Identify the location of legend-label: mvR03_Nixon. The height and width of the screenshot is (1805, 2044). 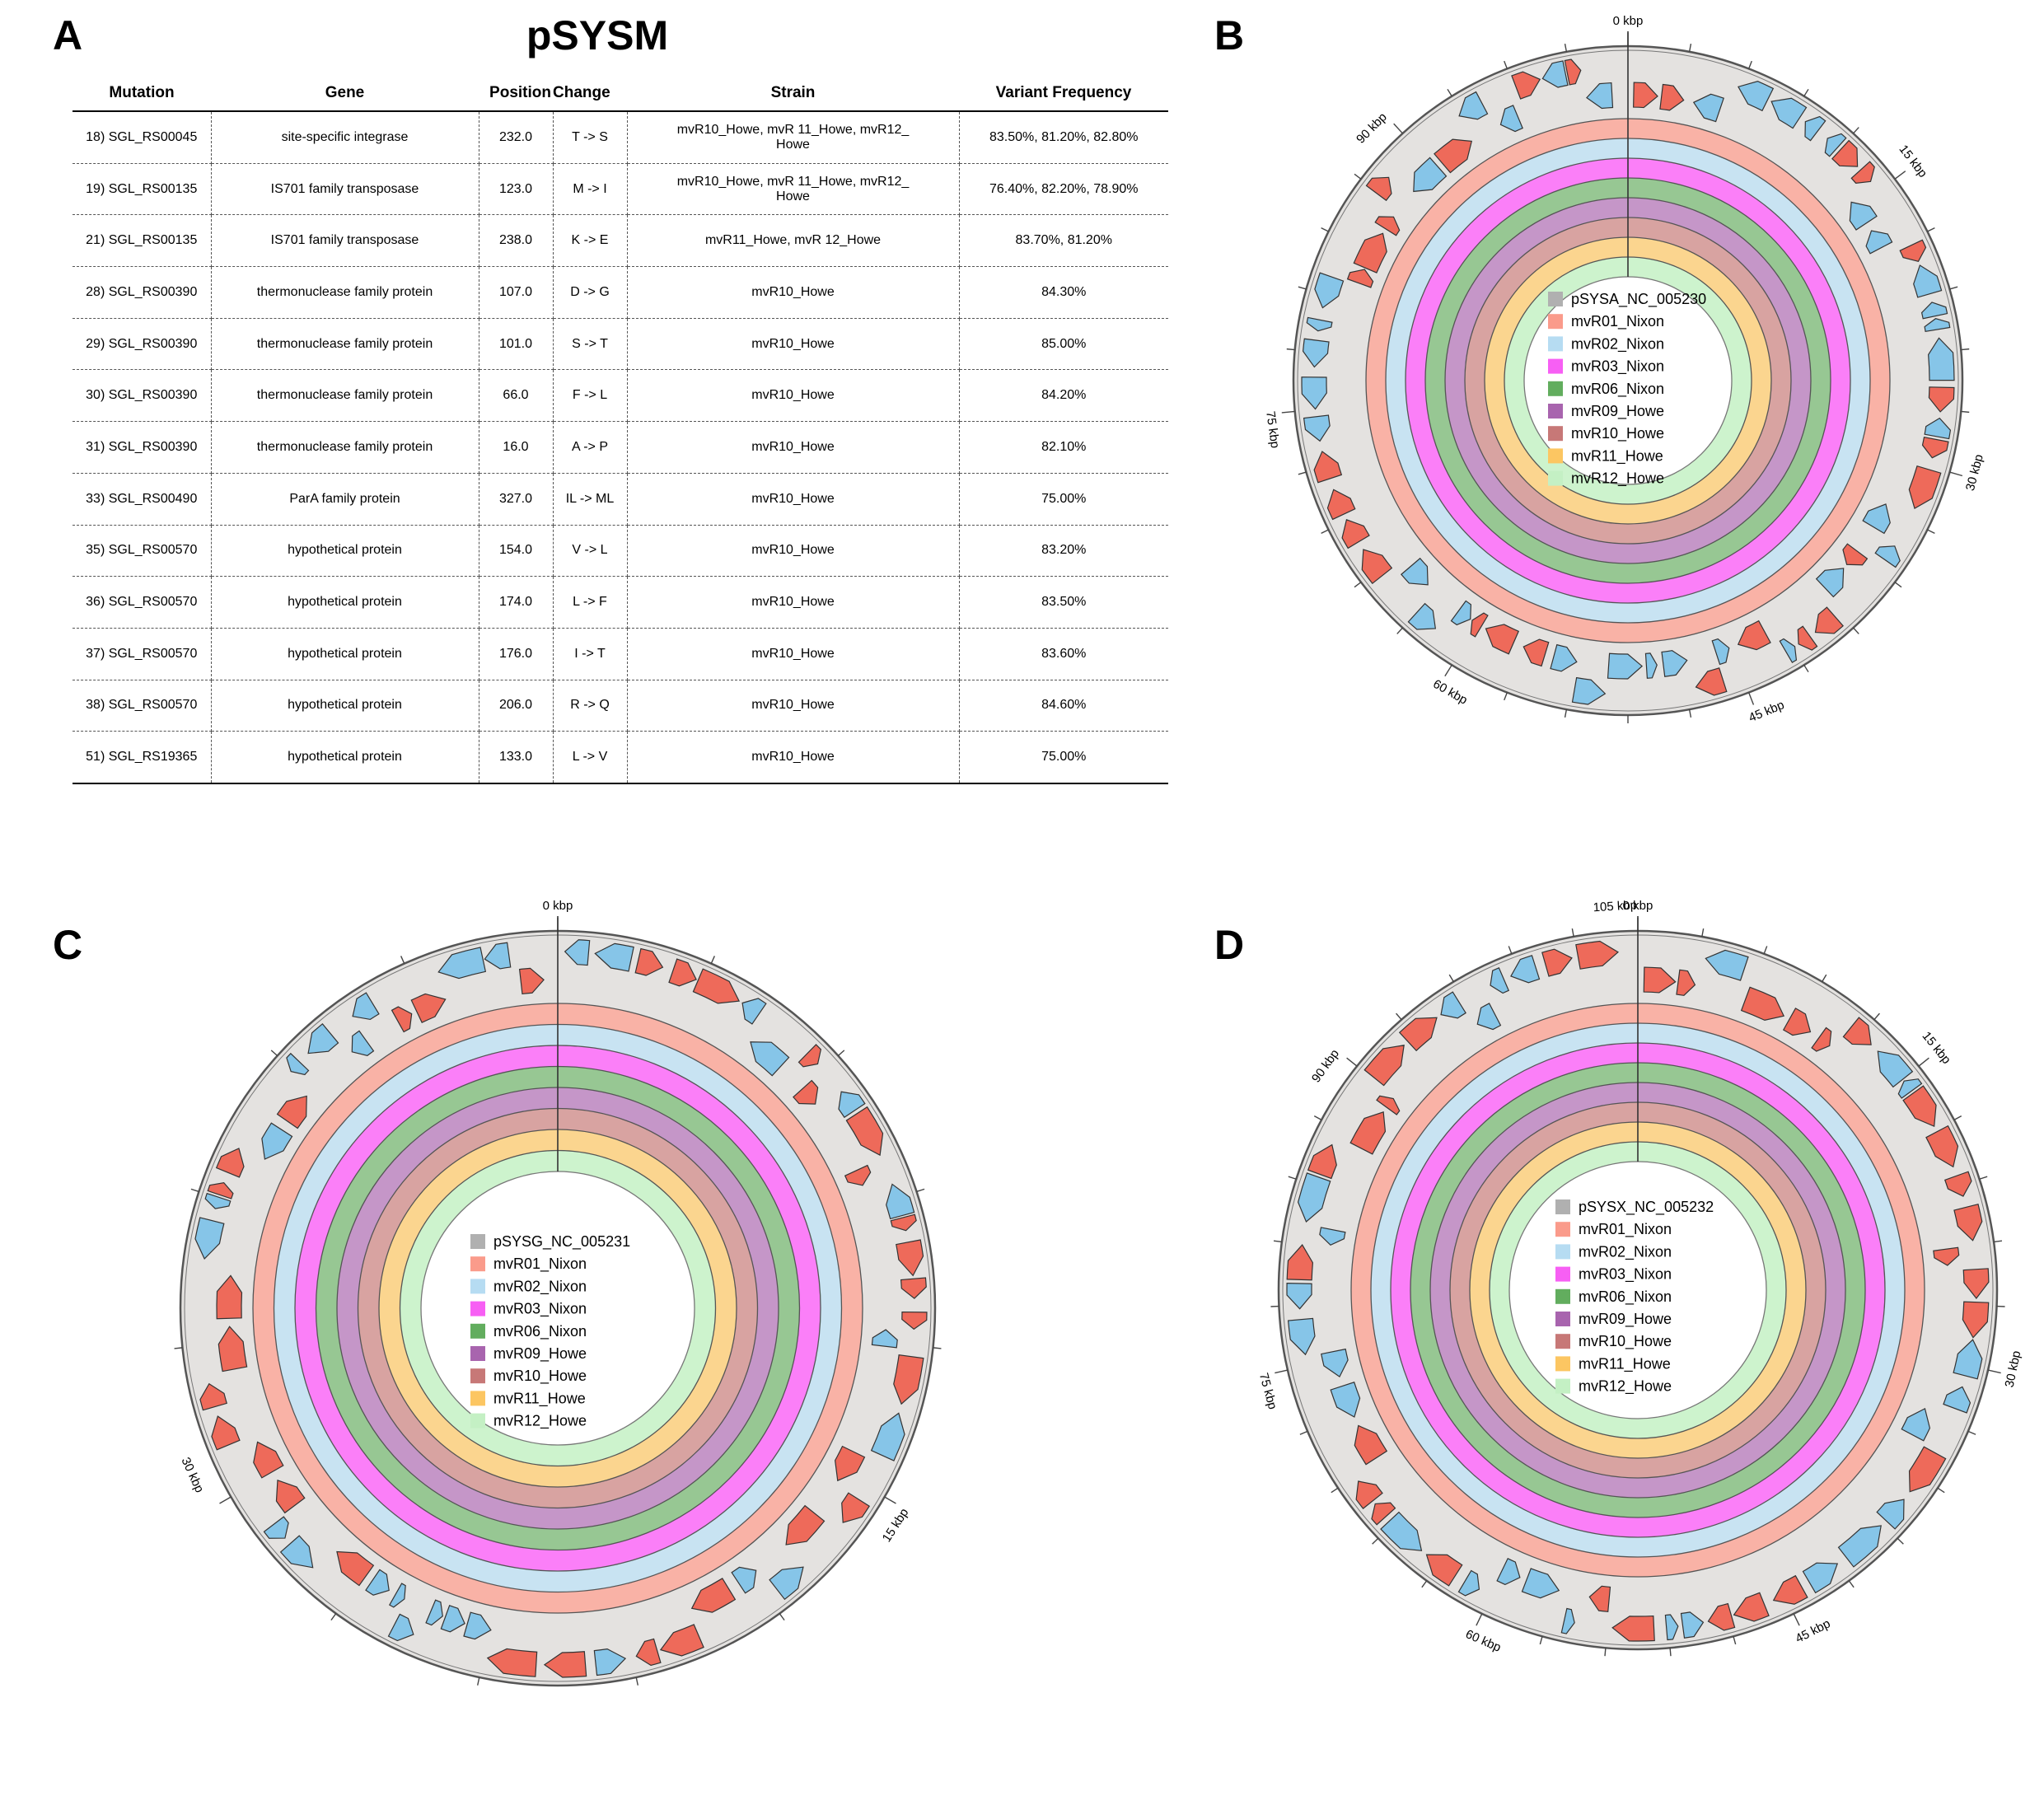
(540, 1309).